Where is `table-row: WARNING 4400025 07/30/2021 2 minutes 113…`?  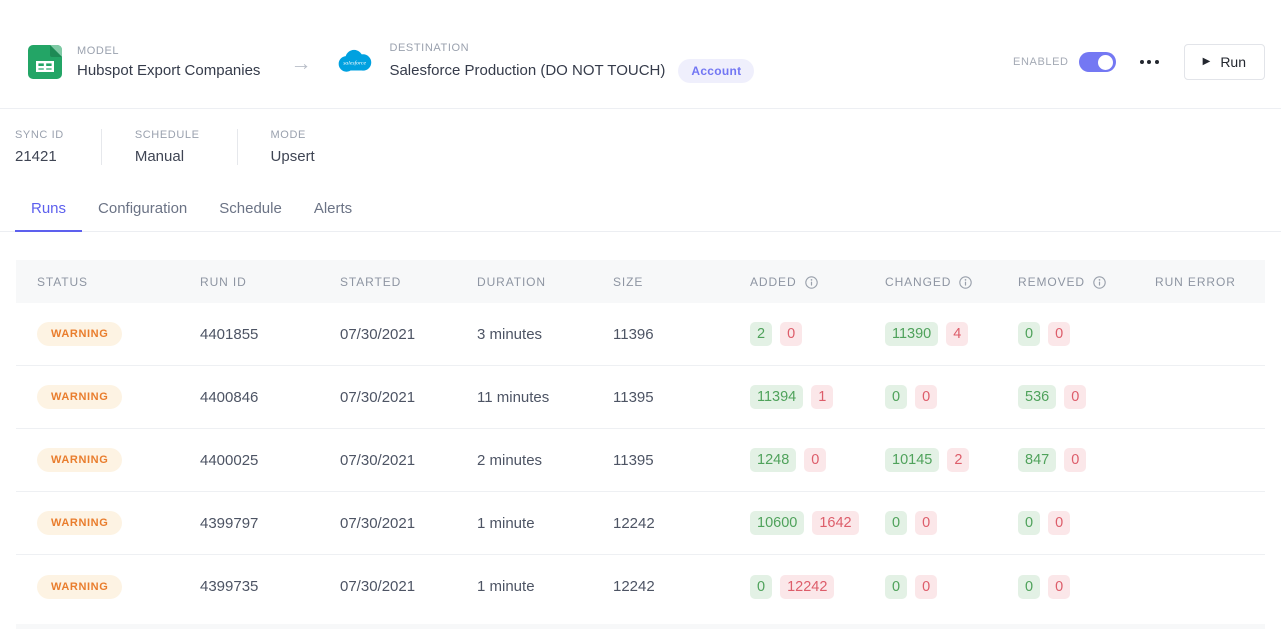
table-row: WARNING 4400025 07/30/2021 2 minutes 113… is located at coordinates (640, 460).